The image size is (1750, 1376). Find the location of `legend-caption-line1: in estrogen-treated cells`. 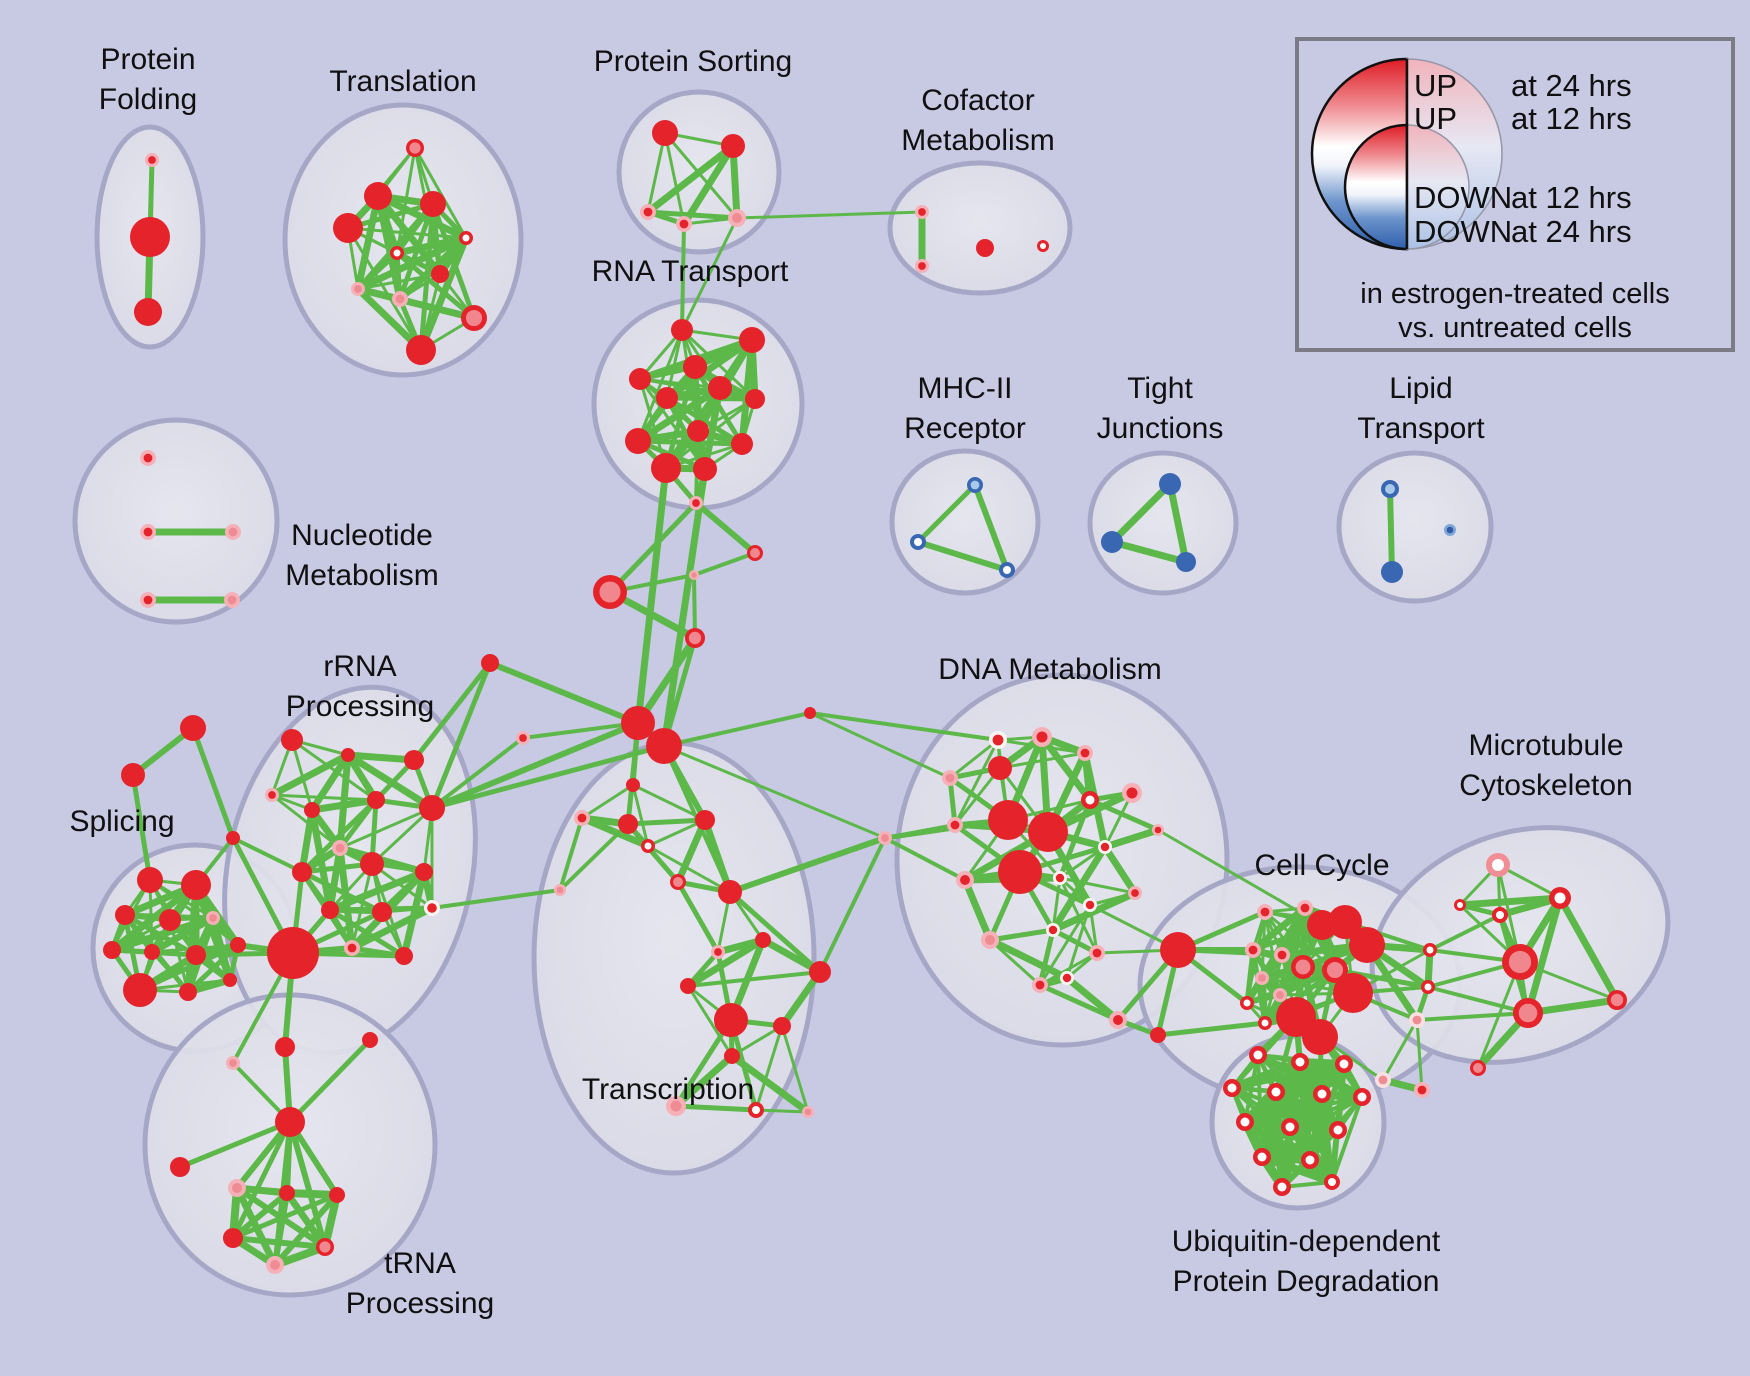

legend-caption-line1: in estrogen-treated cells is located at coordinates (1515, 294).